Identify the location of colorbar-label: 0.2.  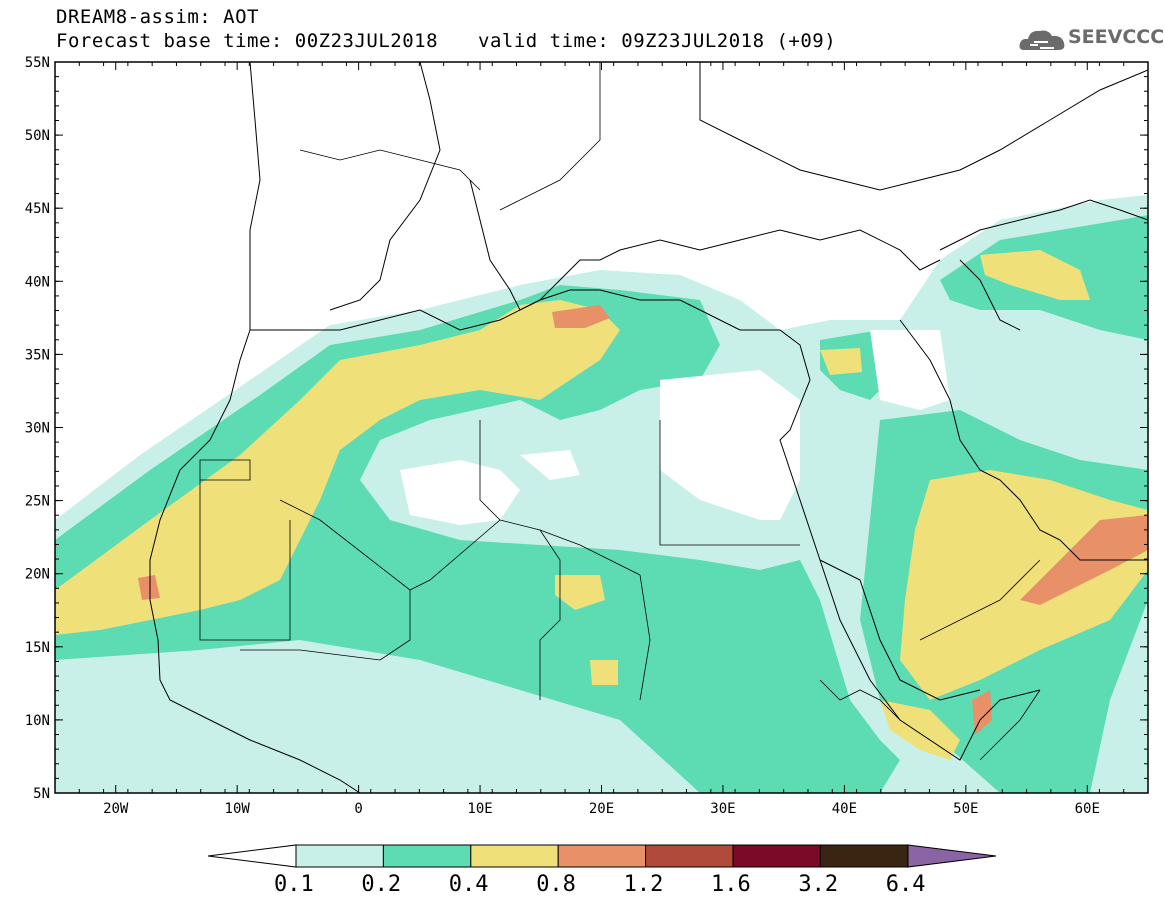
(381, 884).